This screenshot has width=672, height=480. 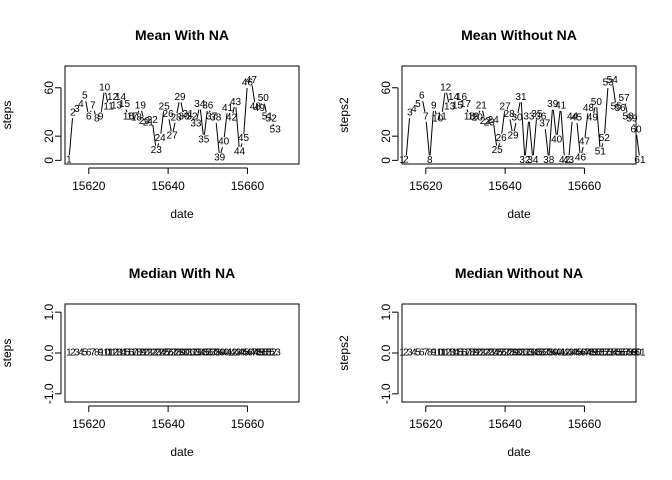 What do you see at coordinates (93, 353) in the screenshot?
I see `data-point-label: 7` at bounding box center [93, 353].